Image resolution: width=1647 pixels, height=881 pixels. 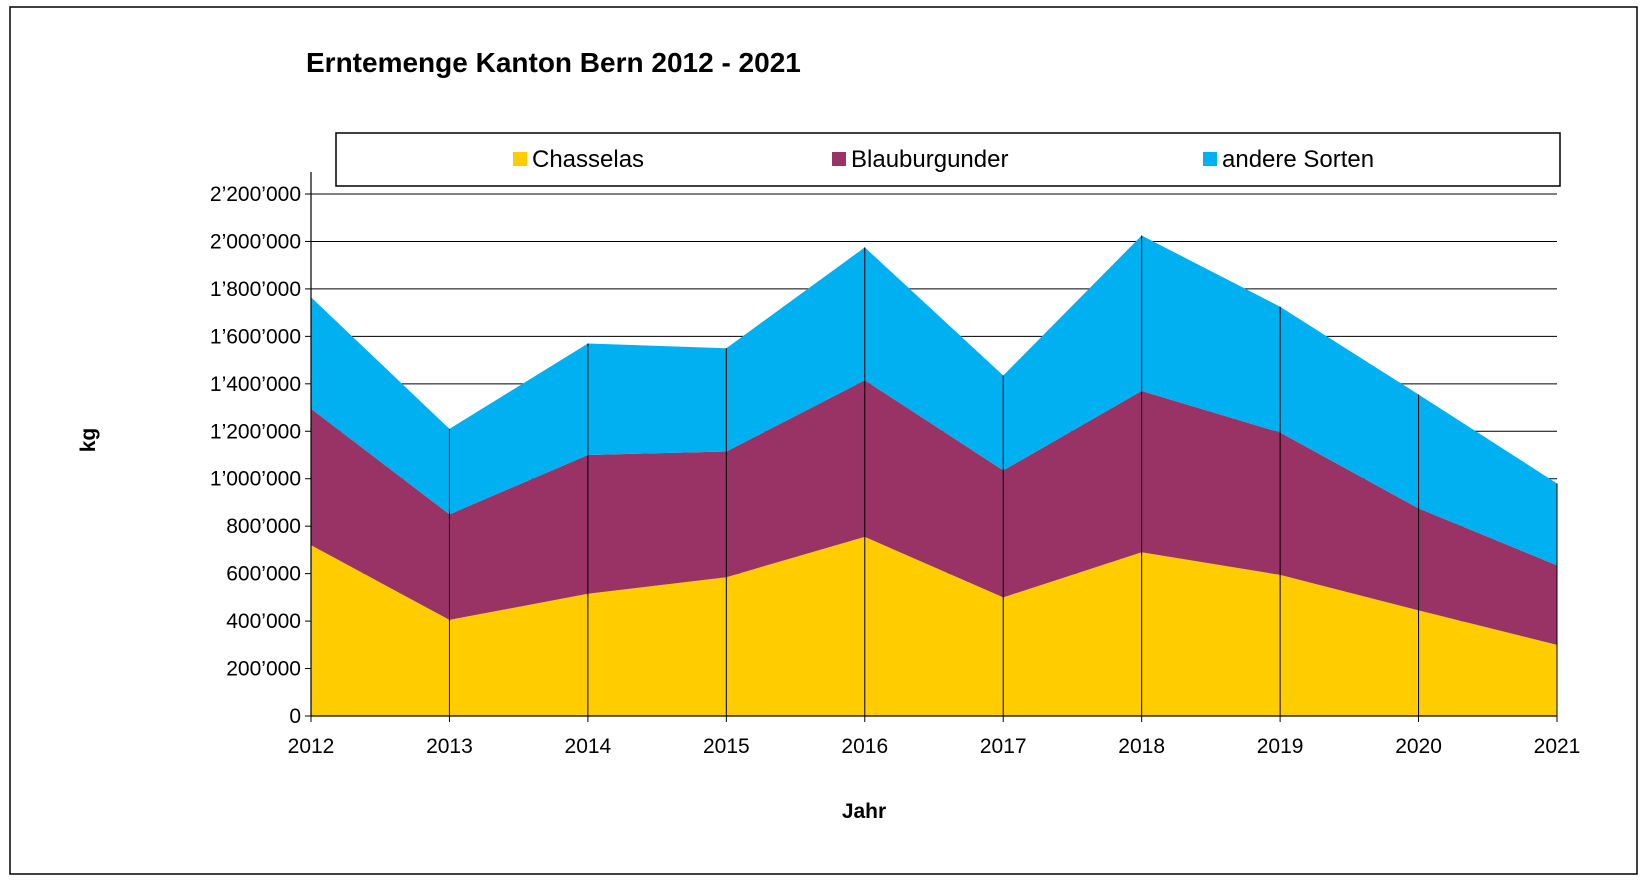 What do you see at coordinates (255, 289) in the screenshot?
I see `y-tick-label: 1’800’000` at bounding box center [255, 289].